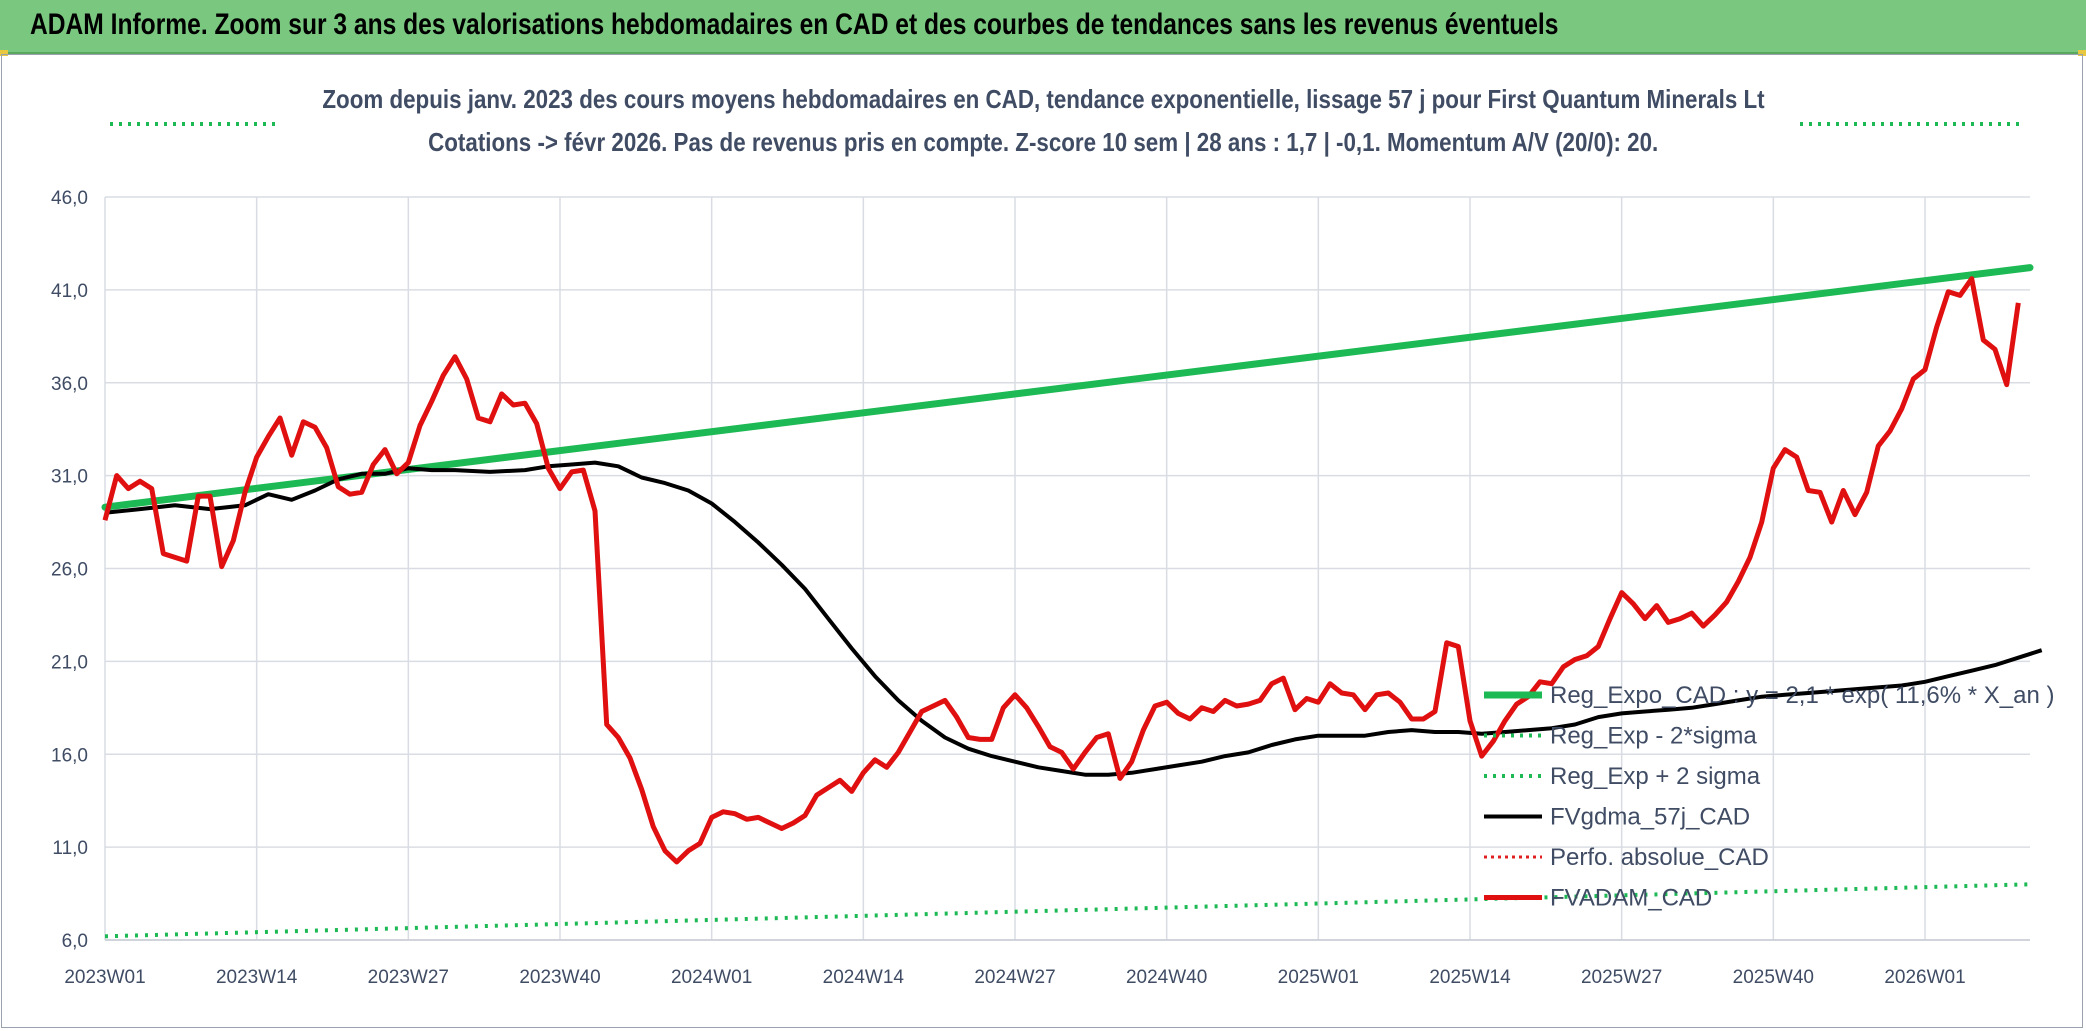  I want to click on corner-mark-left, so click(4, 53).